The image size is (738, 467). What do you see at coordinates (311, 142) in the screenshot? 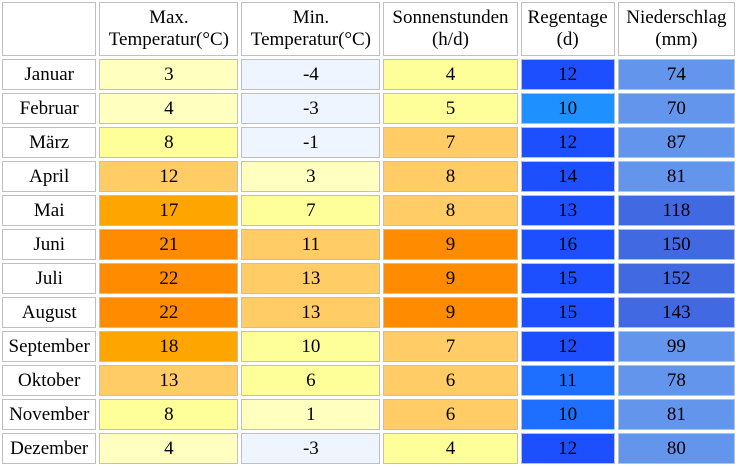
I see `min-temperature-cell: -1` at bounding box center [311, 142].